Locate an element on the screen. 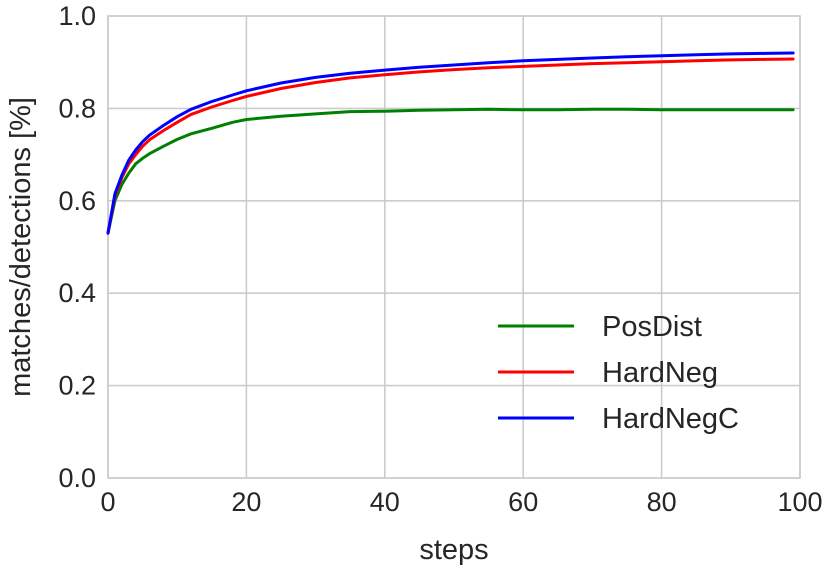 Image resolution: width=830 pixels, height=570 pixels. y-tick-label: 0.4 is located at coordinates (77, 293).